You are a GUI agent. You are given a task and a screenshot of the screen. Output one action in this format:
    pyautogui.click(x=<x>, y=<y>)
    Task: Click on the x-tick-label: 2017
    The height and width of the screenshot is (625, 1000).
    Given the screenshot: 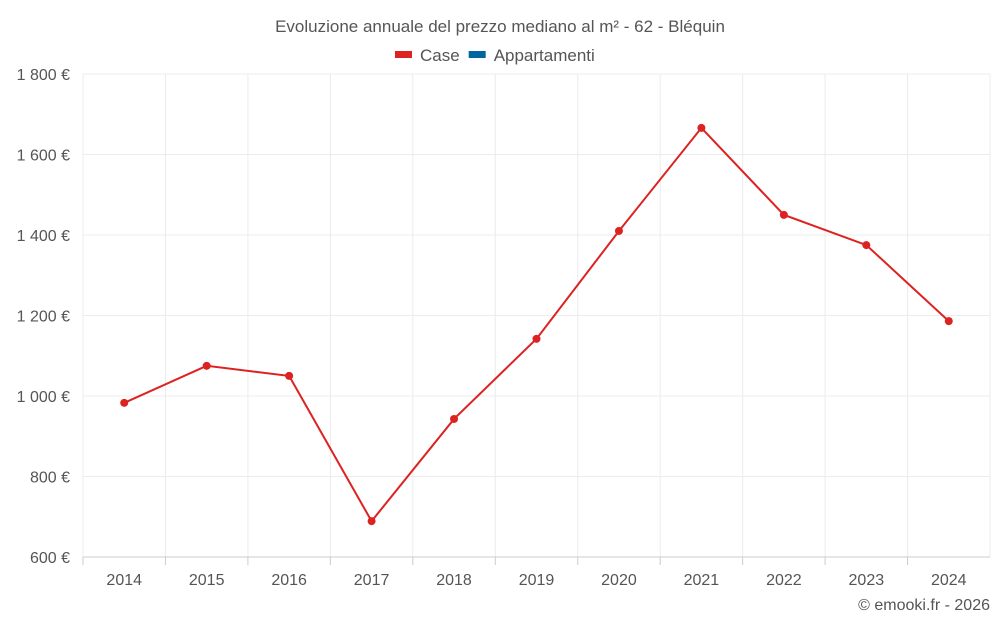 What is the action you would take?
    pyautogui.click(x=372, y=580)
    